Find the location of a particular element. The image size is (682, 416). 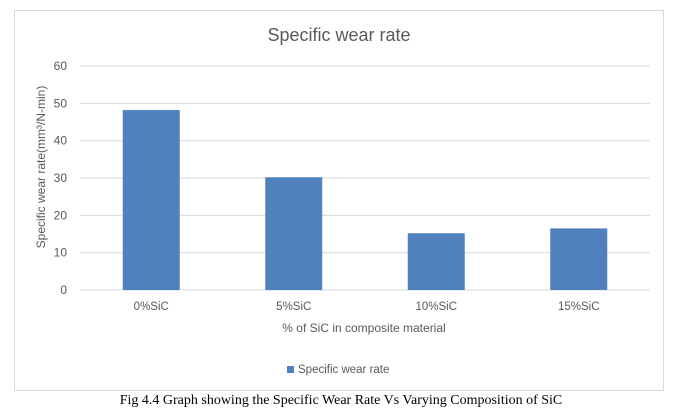

x-tick-labels: 0%SiC 5%SiC 10%SiC 15%SiC is located at coordinates (367, 307).